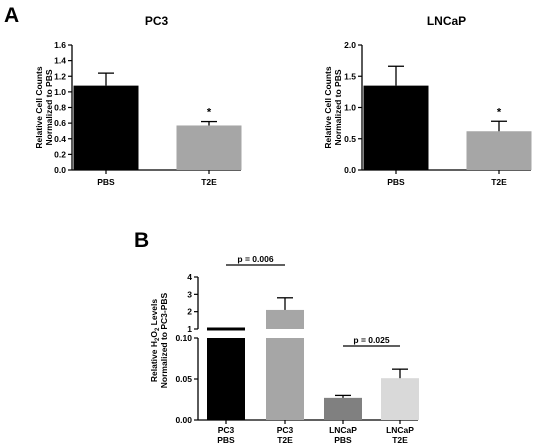 The width and height of the screenshot is (550, 448). I want to click on pc3-ytick-label: 0.0, so click(60, 170).